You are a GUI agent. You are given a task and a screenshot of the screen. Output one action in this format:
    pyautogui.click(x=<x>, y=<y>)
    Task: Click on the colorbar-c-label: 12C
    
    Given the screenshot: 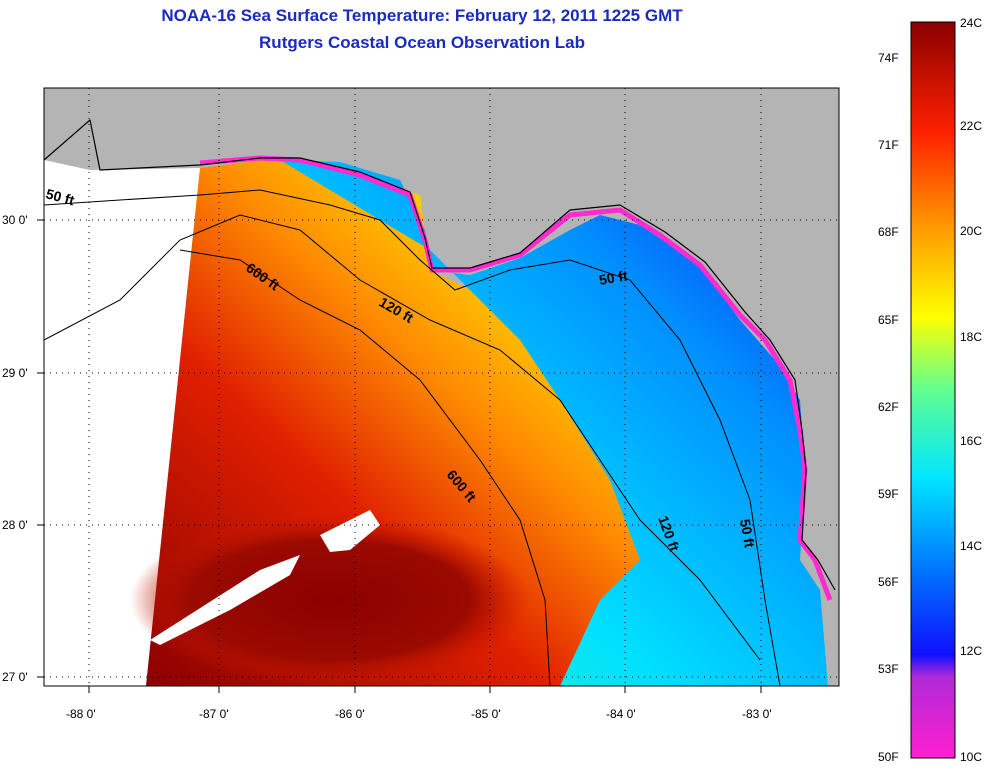 What is the action you would take?
    pyautogui.click(x=971, y=651)
    